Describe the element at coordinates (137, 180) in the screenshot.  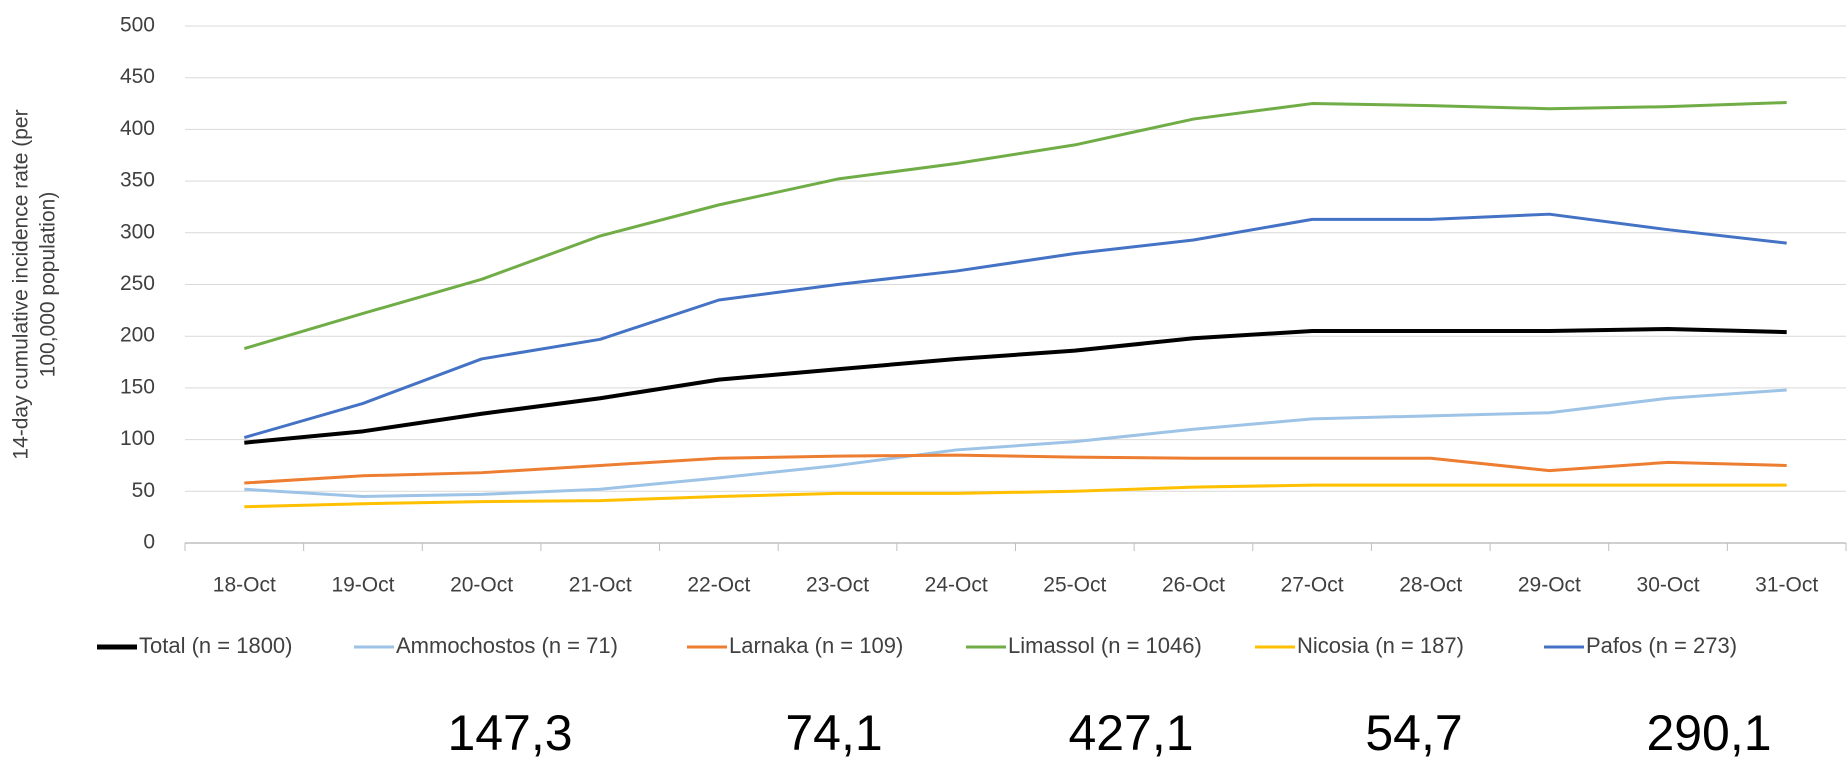
I see `y-tick-label: 350` at that location.